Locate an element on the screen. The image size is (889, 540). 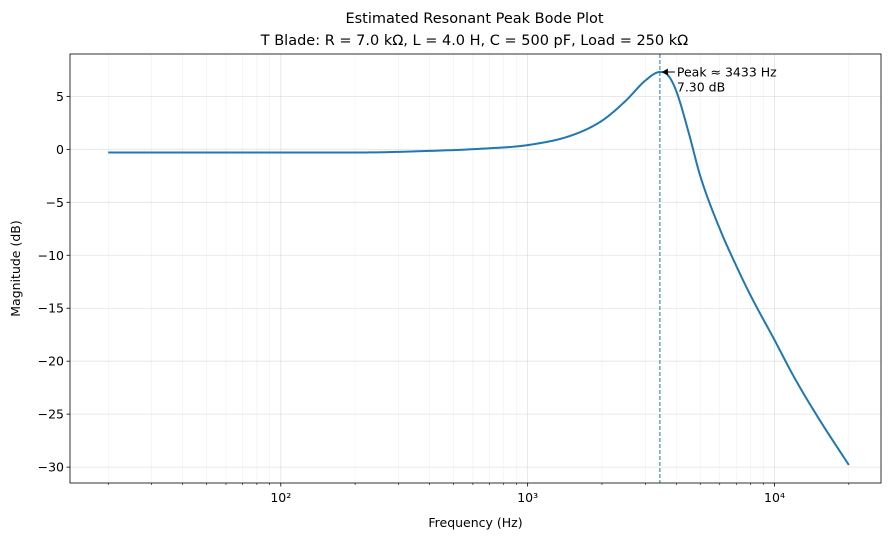
y-axis-ticks: −30 −25 −20 −15 −10 −5 0 5 is located at coordinates (54, 282).